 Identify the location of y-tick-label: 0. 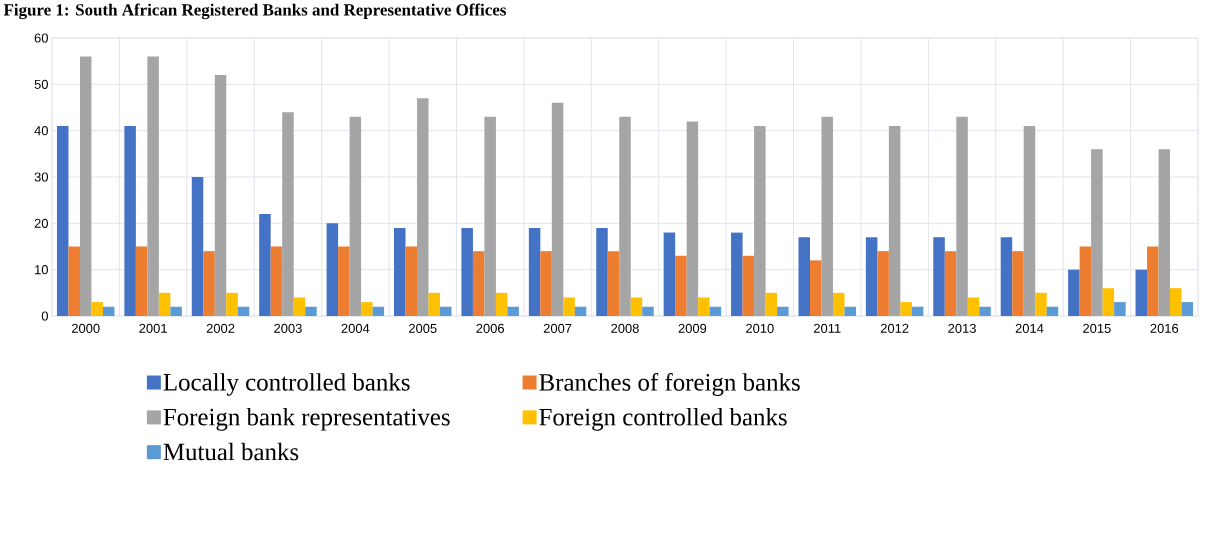
(44, 316).